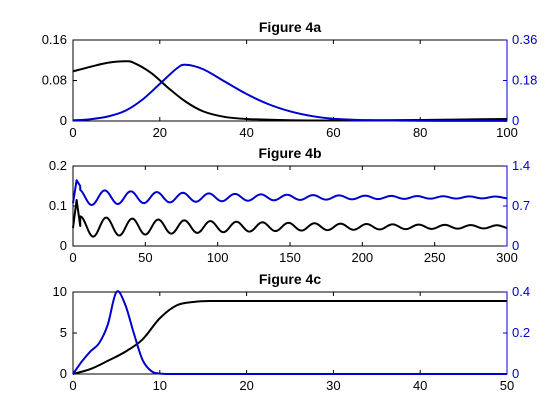 The width and height of the screenshot is (560, 420). Describe the element at coordinates (333, 132) in the screenshot. I see `x-tick-label: 60` at that location.